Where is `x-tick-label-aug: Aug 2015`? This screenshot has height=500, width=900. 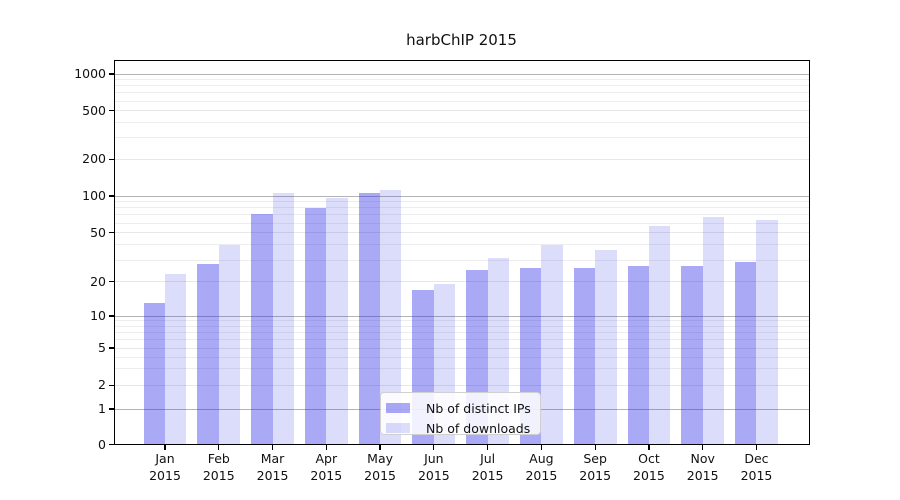 x-tick-label-aug: Aug 2015 is located at coordinates (541, 467).